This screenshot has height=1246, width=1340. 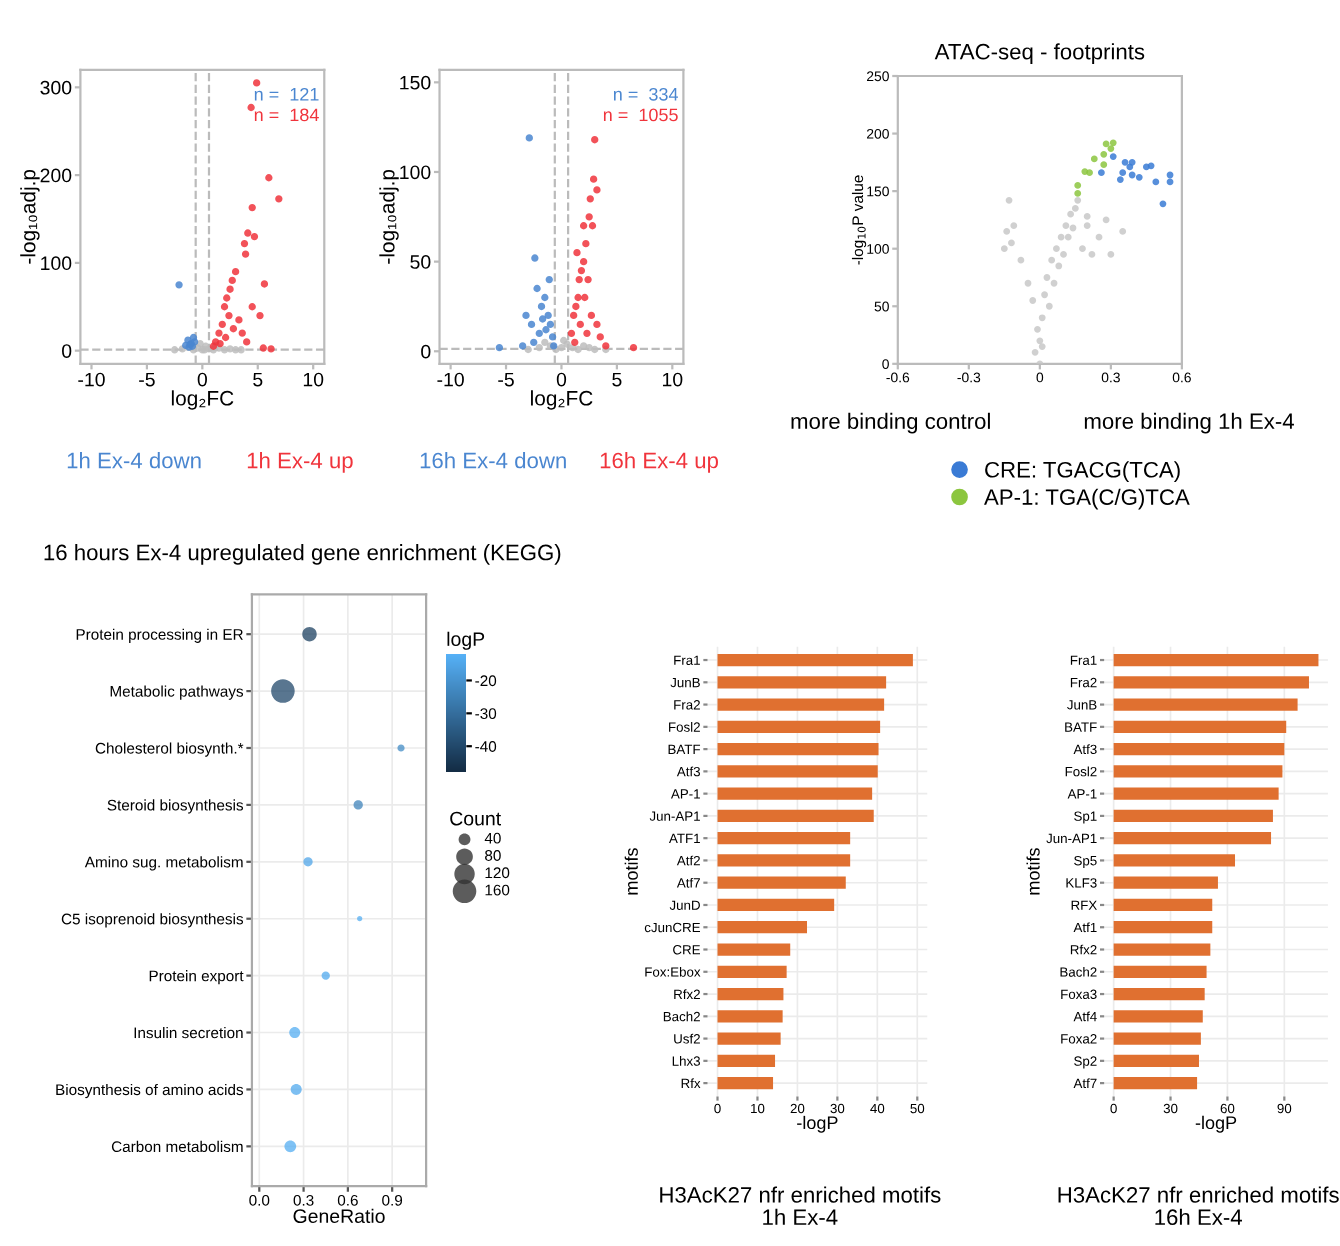 I want to click on text: H3AcK27 nfr enriched motifs 16h Ex-4, so click(x=1198, y=1206).